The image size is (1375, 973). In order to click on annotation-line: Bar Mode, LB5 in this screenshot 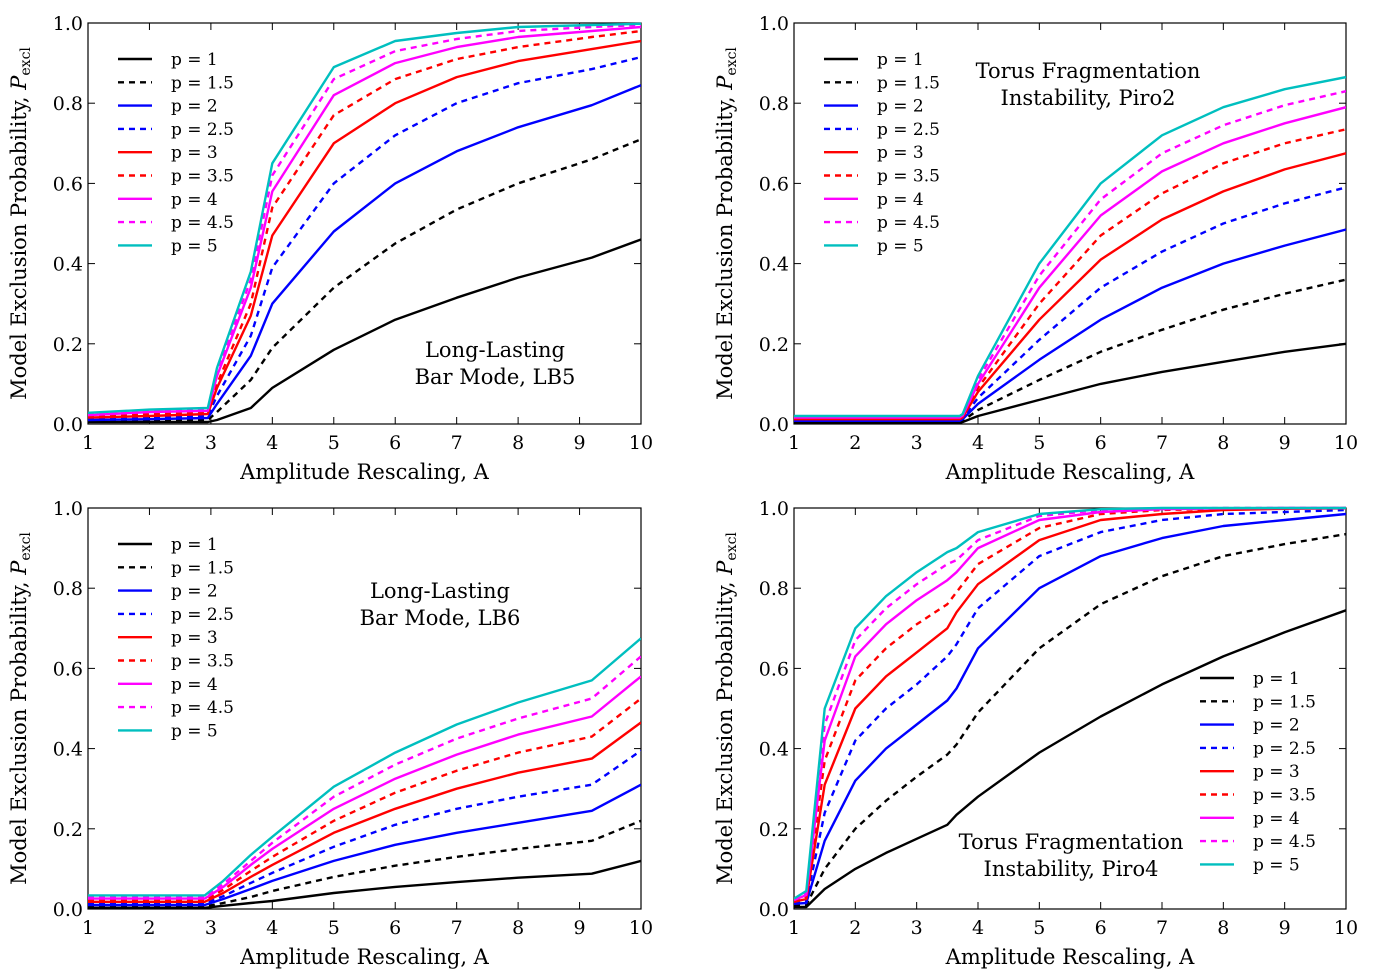, I will do `click(495, 377)`.